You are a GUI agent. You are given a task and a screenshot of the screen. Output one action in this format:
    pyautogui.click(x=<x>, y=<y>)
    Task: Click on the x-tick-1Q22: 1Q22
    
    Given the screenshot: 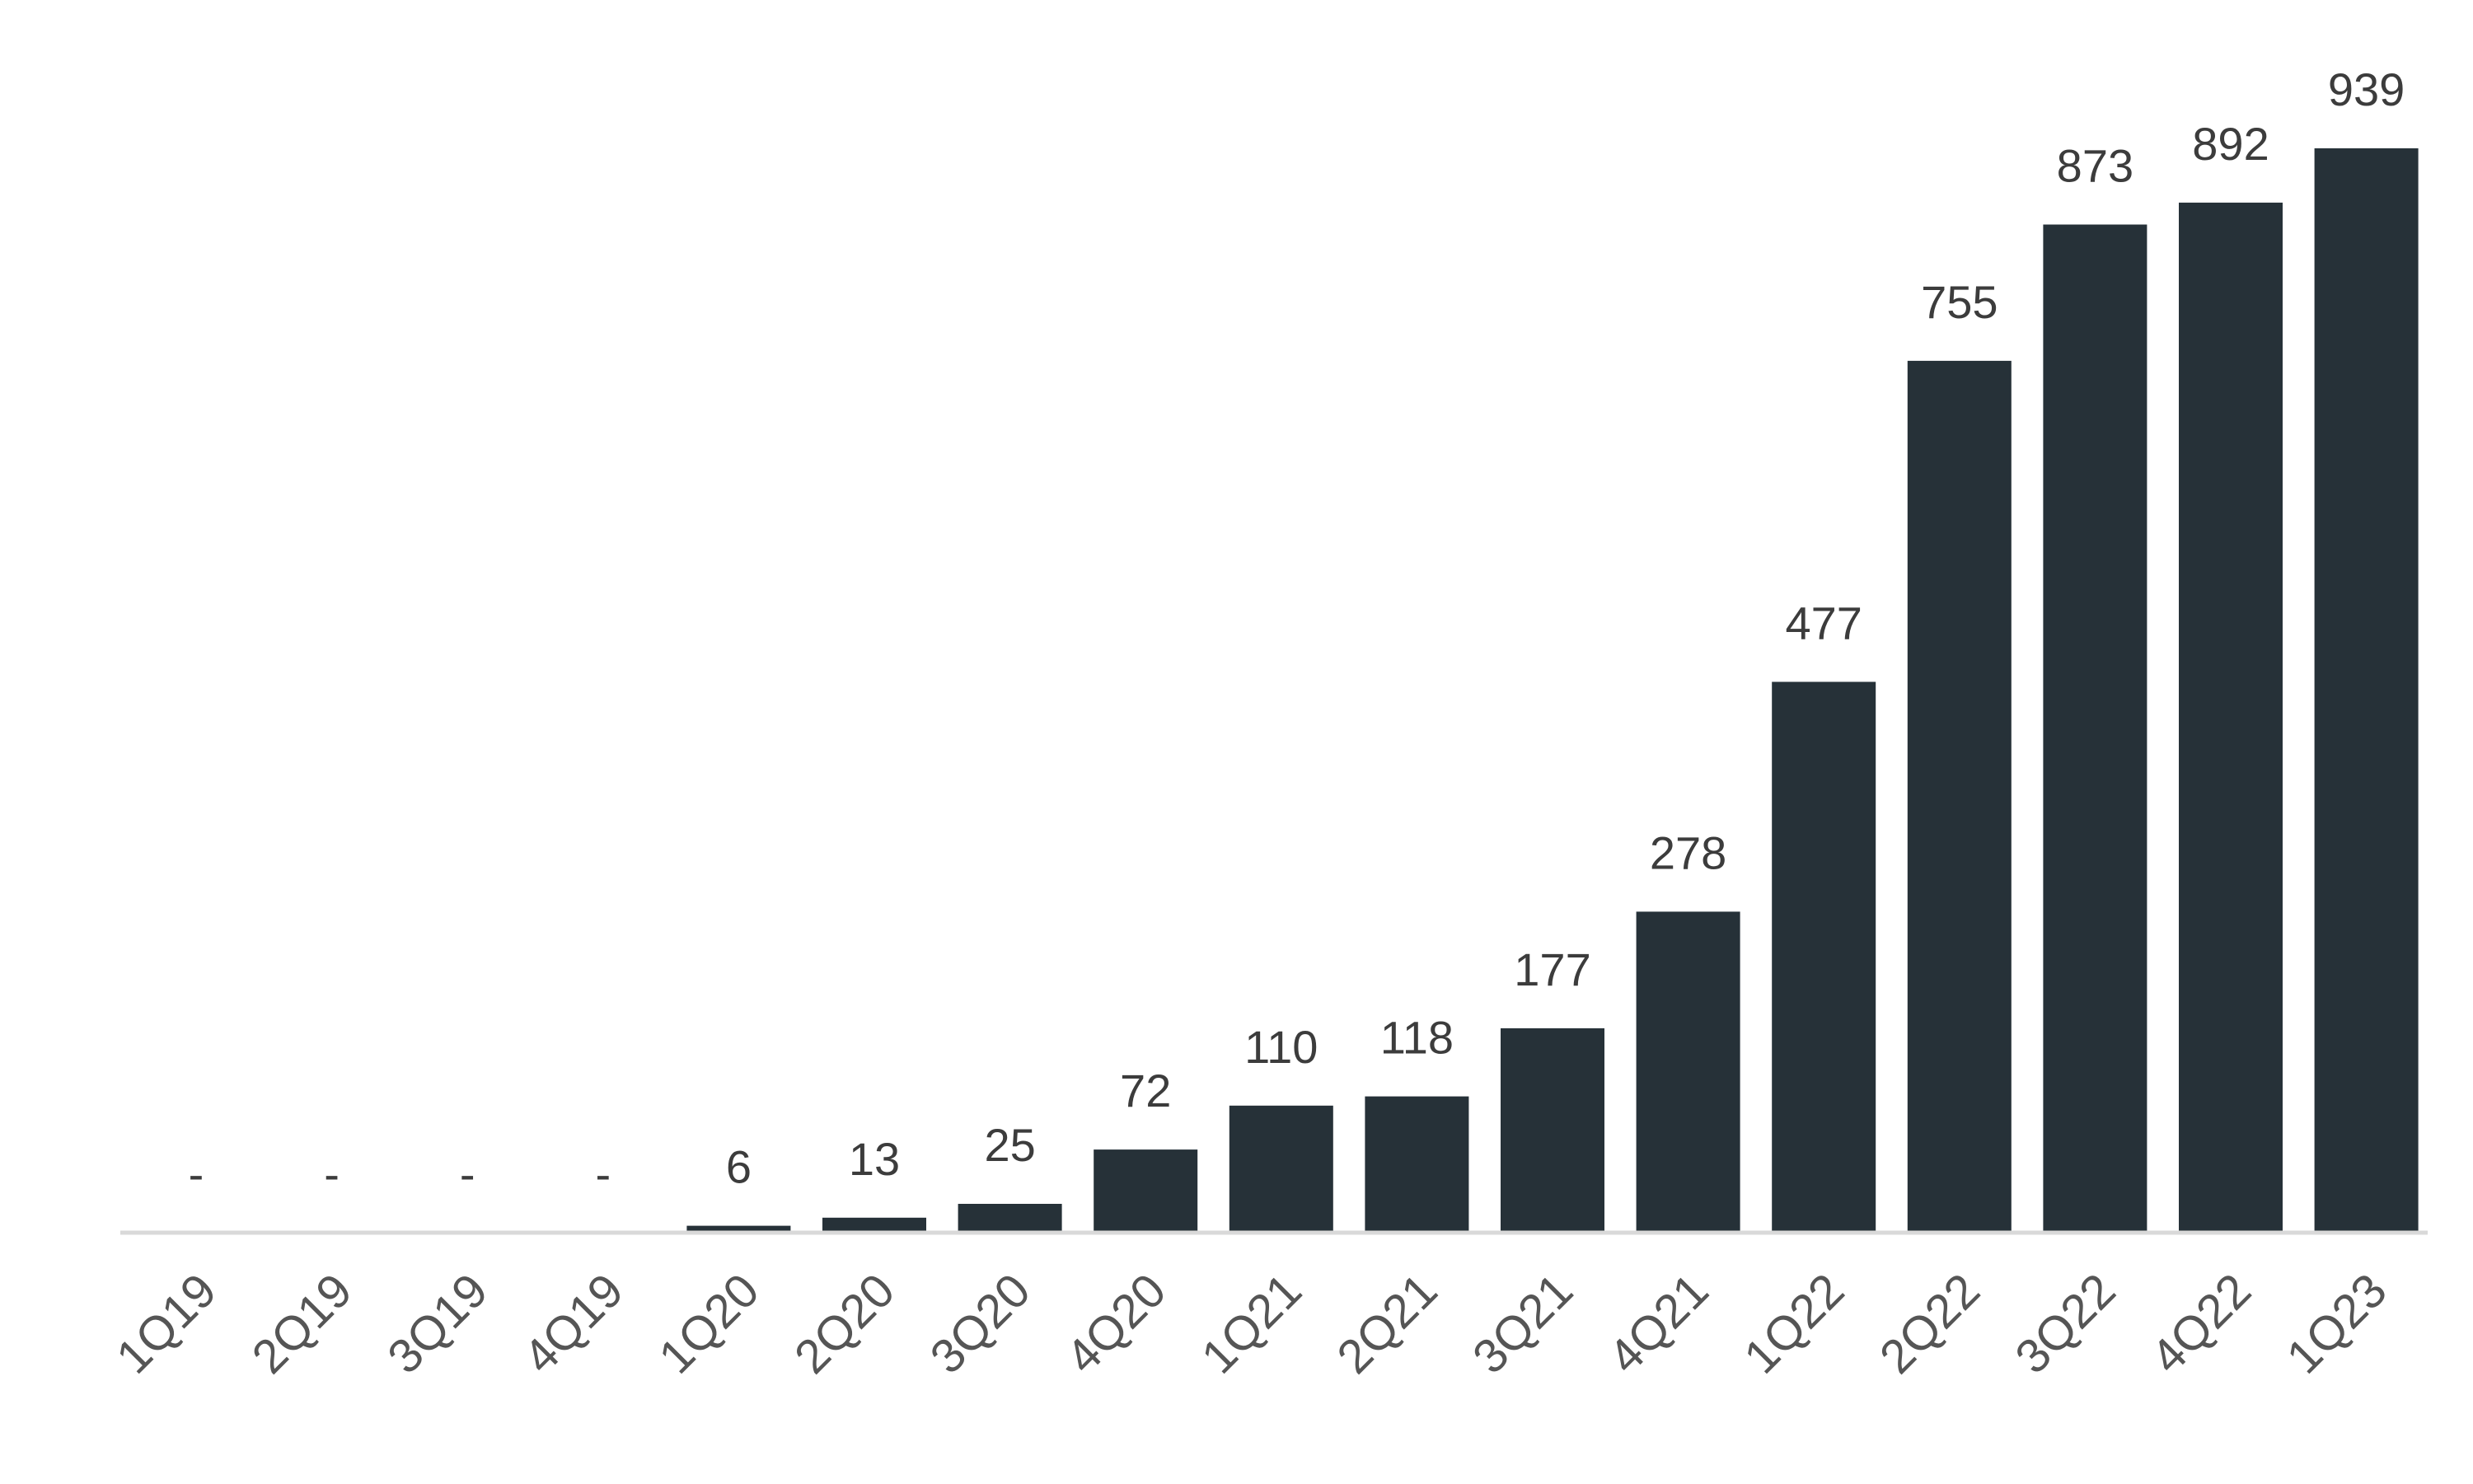 What is the action you would take?
    pyautogui.click(x=1794, y=1323)
    